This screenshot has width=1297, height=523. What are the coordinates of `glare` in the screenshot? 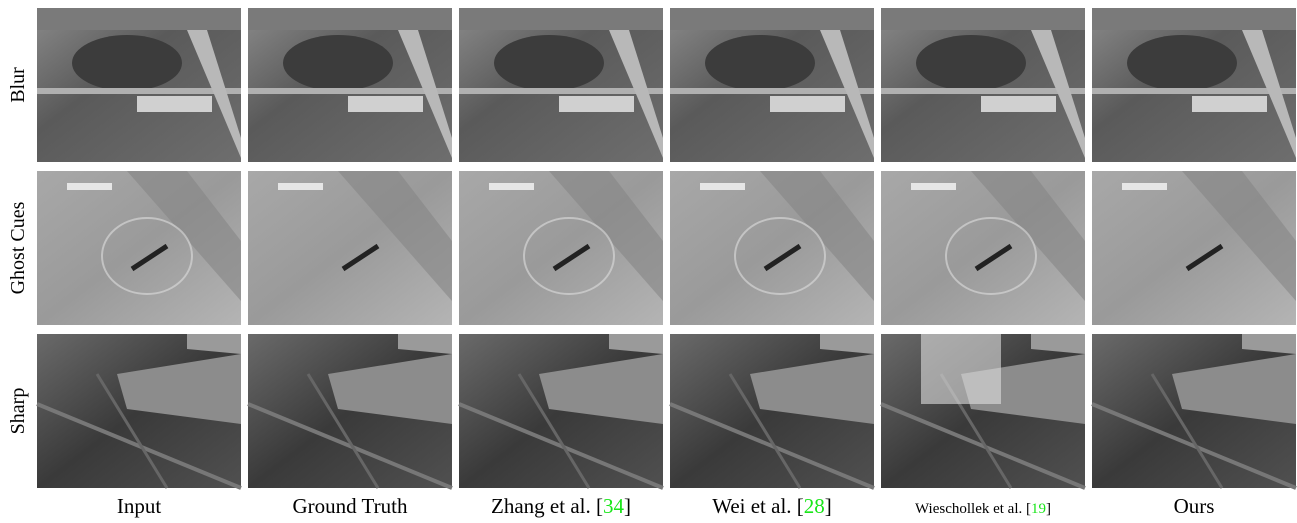 It's located at (961, 369).